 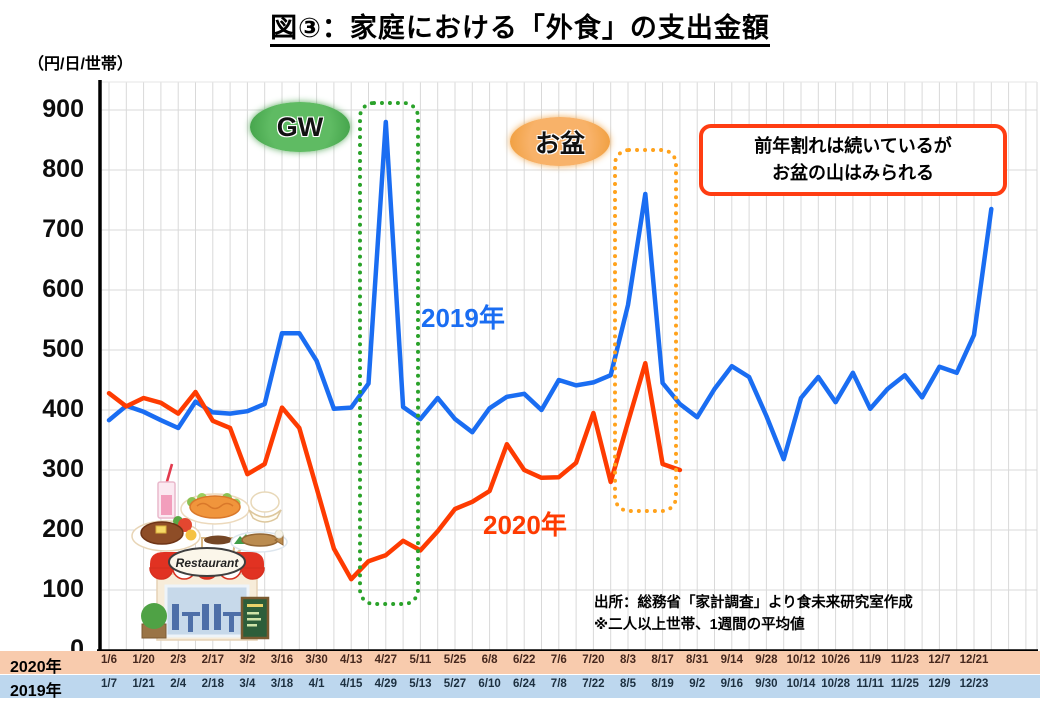 What do you see at coordinates (215, 509) in the screenshot?
I see `spaghetti-plate-icon` at bounding box center [215, 509].